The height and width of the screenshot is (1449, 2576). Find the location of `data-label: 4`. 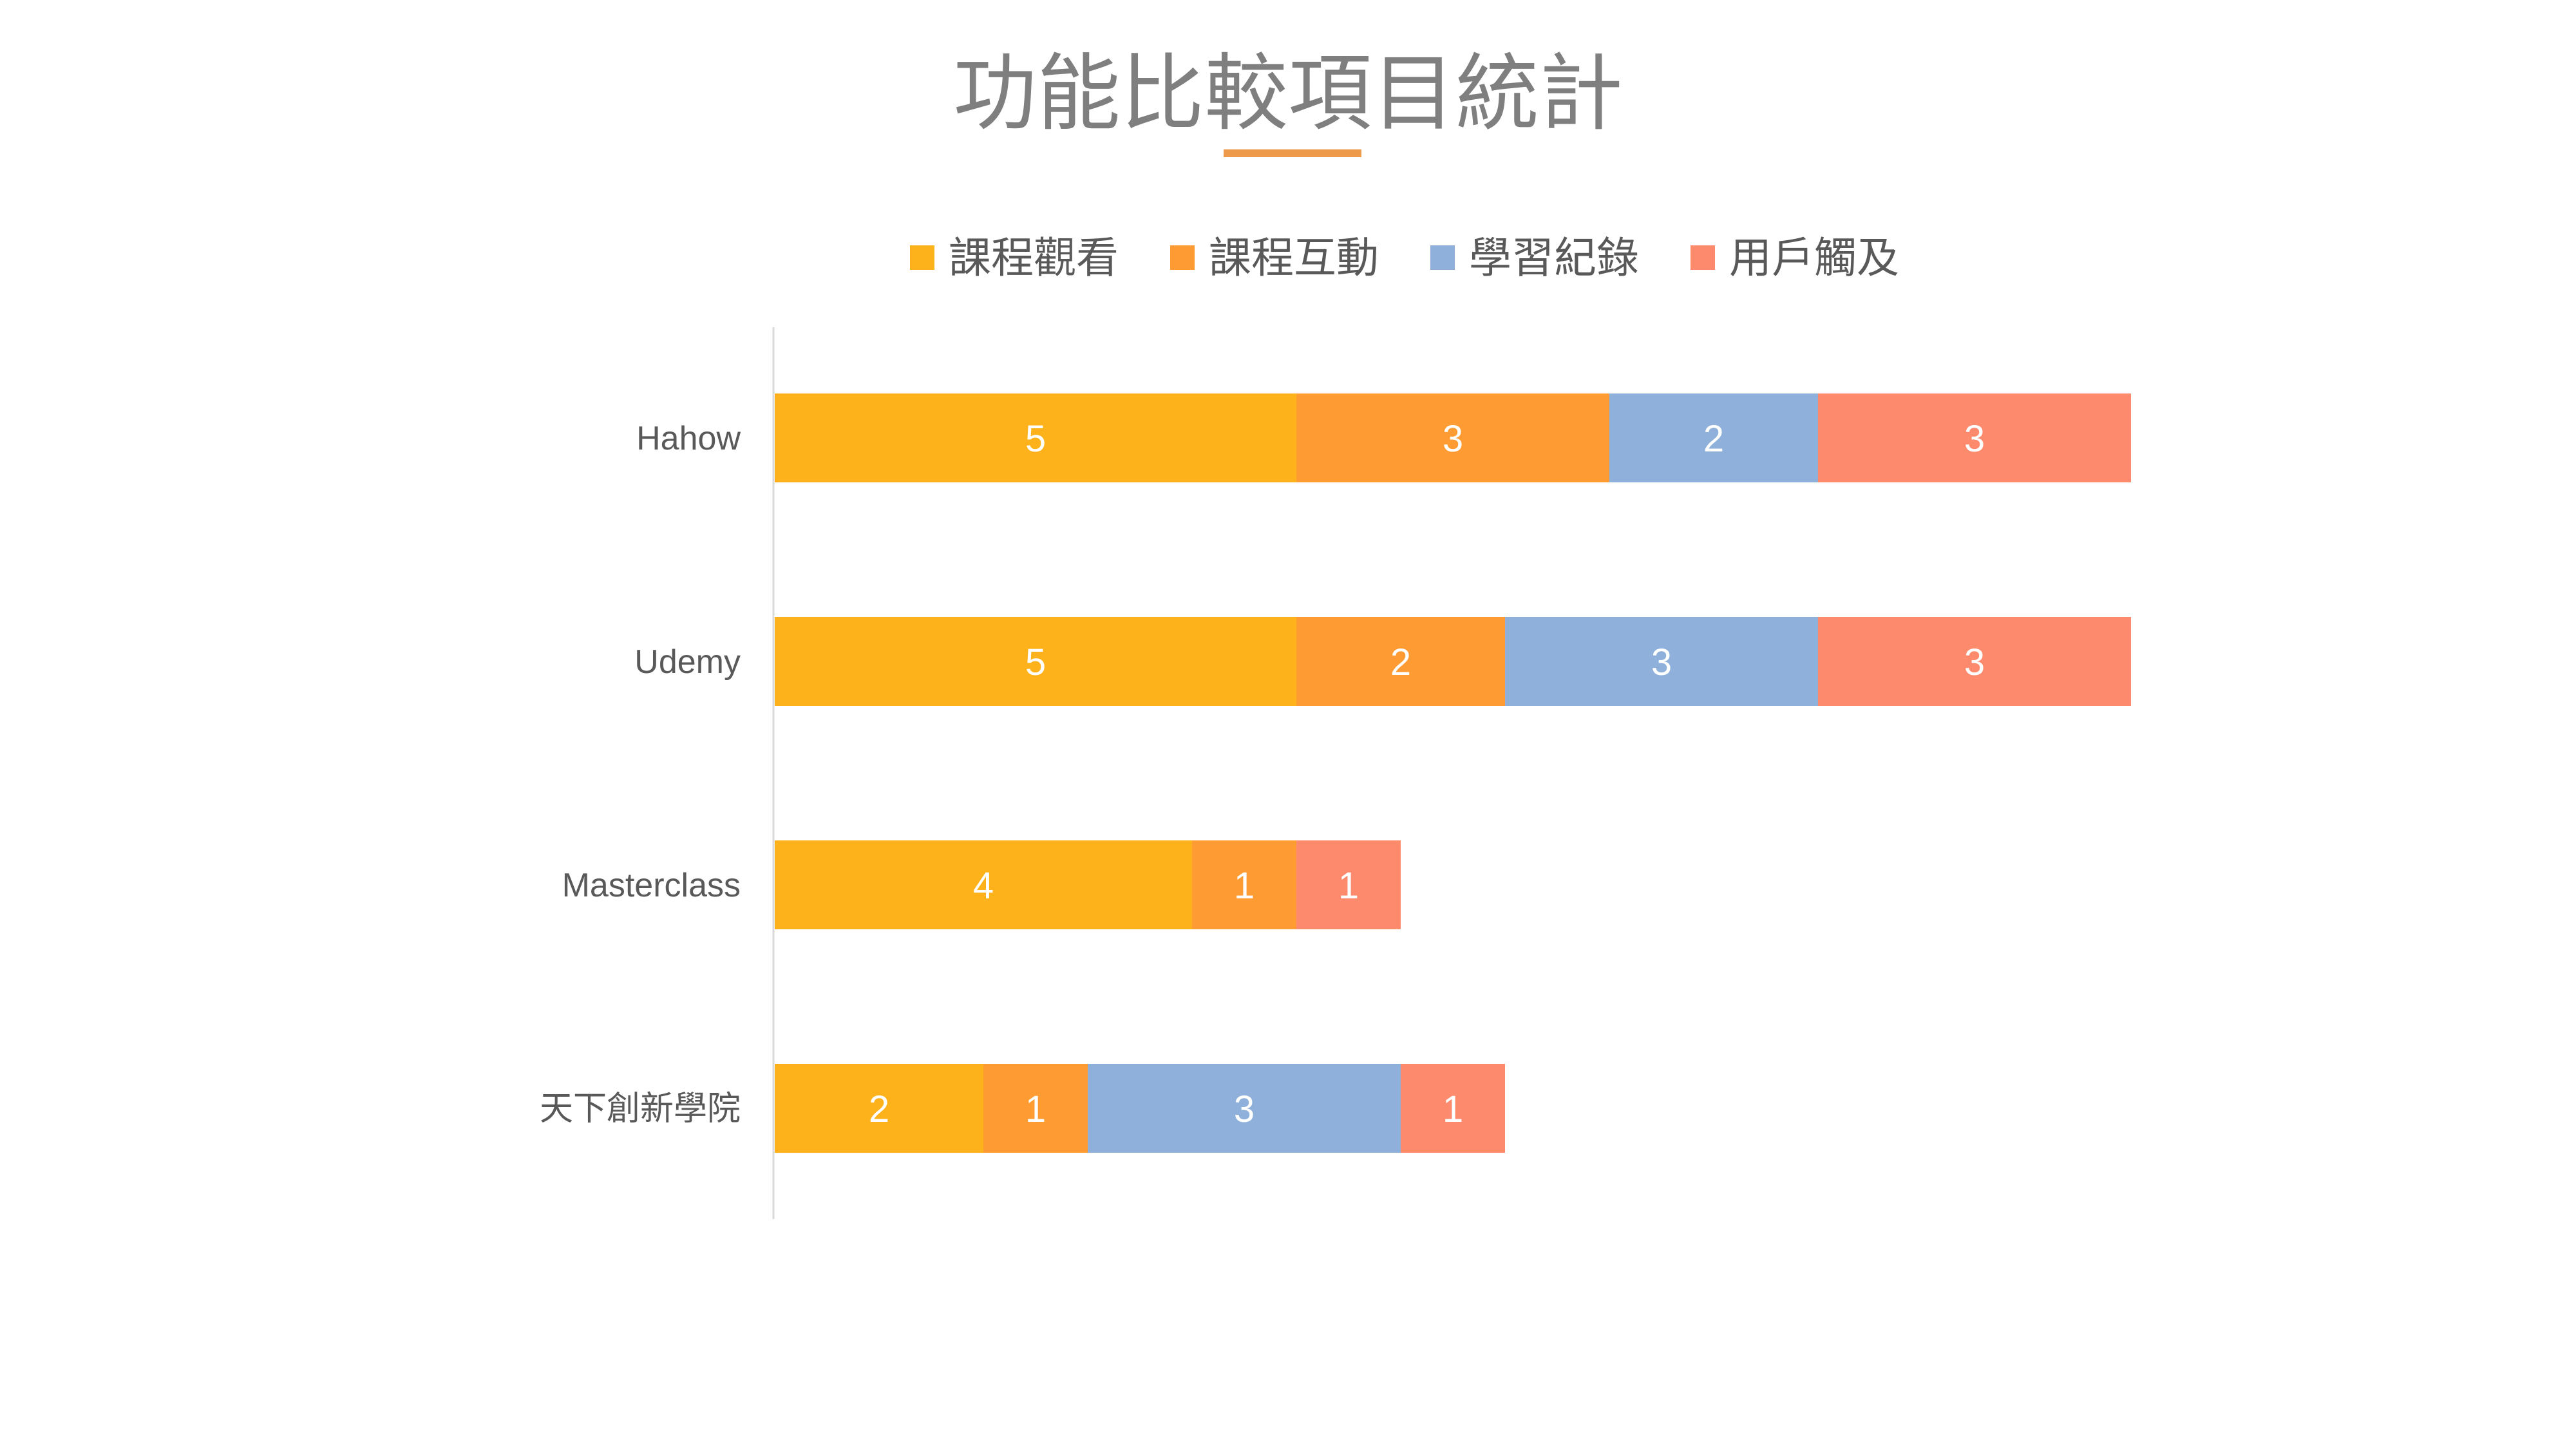

data-label: 4 is located at coordinates (983, 886).